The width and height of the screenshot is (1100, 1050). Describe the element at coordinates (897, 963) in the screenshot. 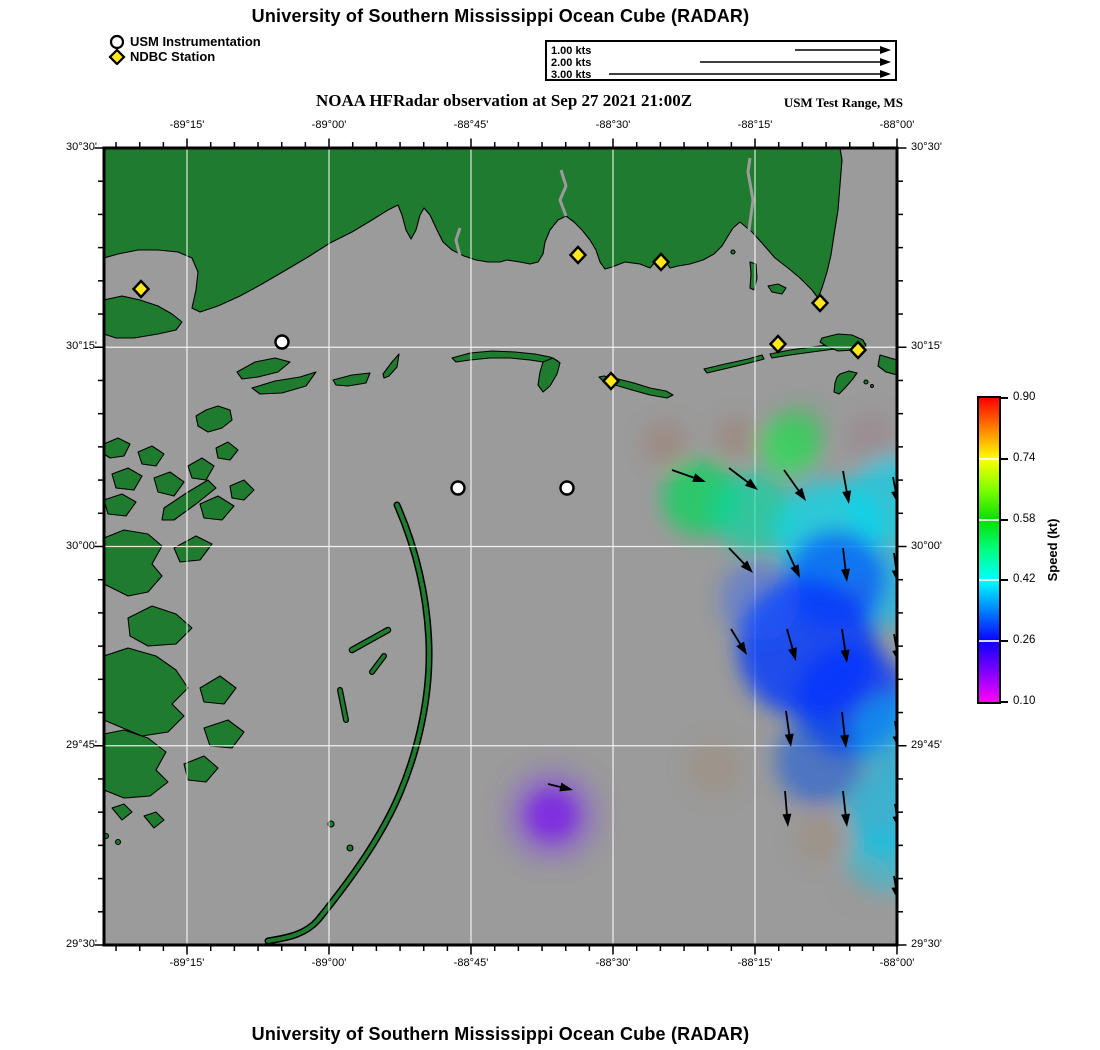

I see `x-axis-label-bottom: -88°00'` at that location.